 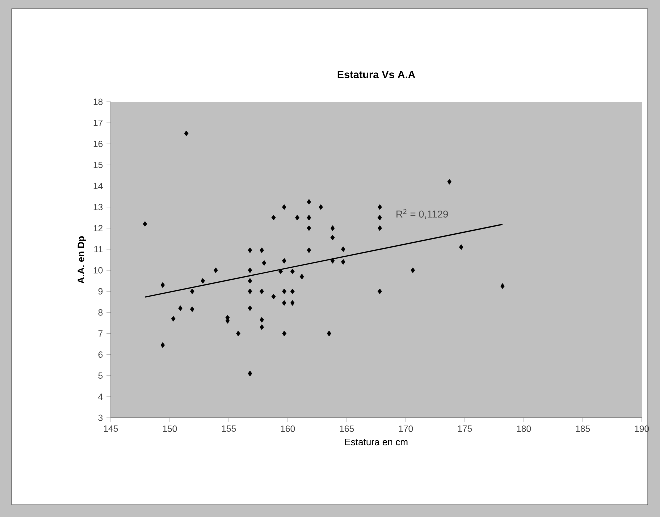 I want to click on y-tick-label: 9, so click(x=100, y=291).